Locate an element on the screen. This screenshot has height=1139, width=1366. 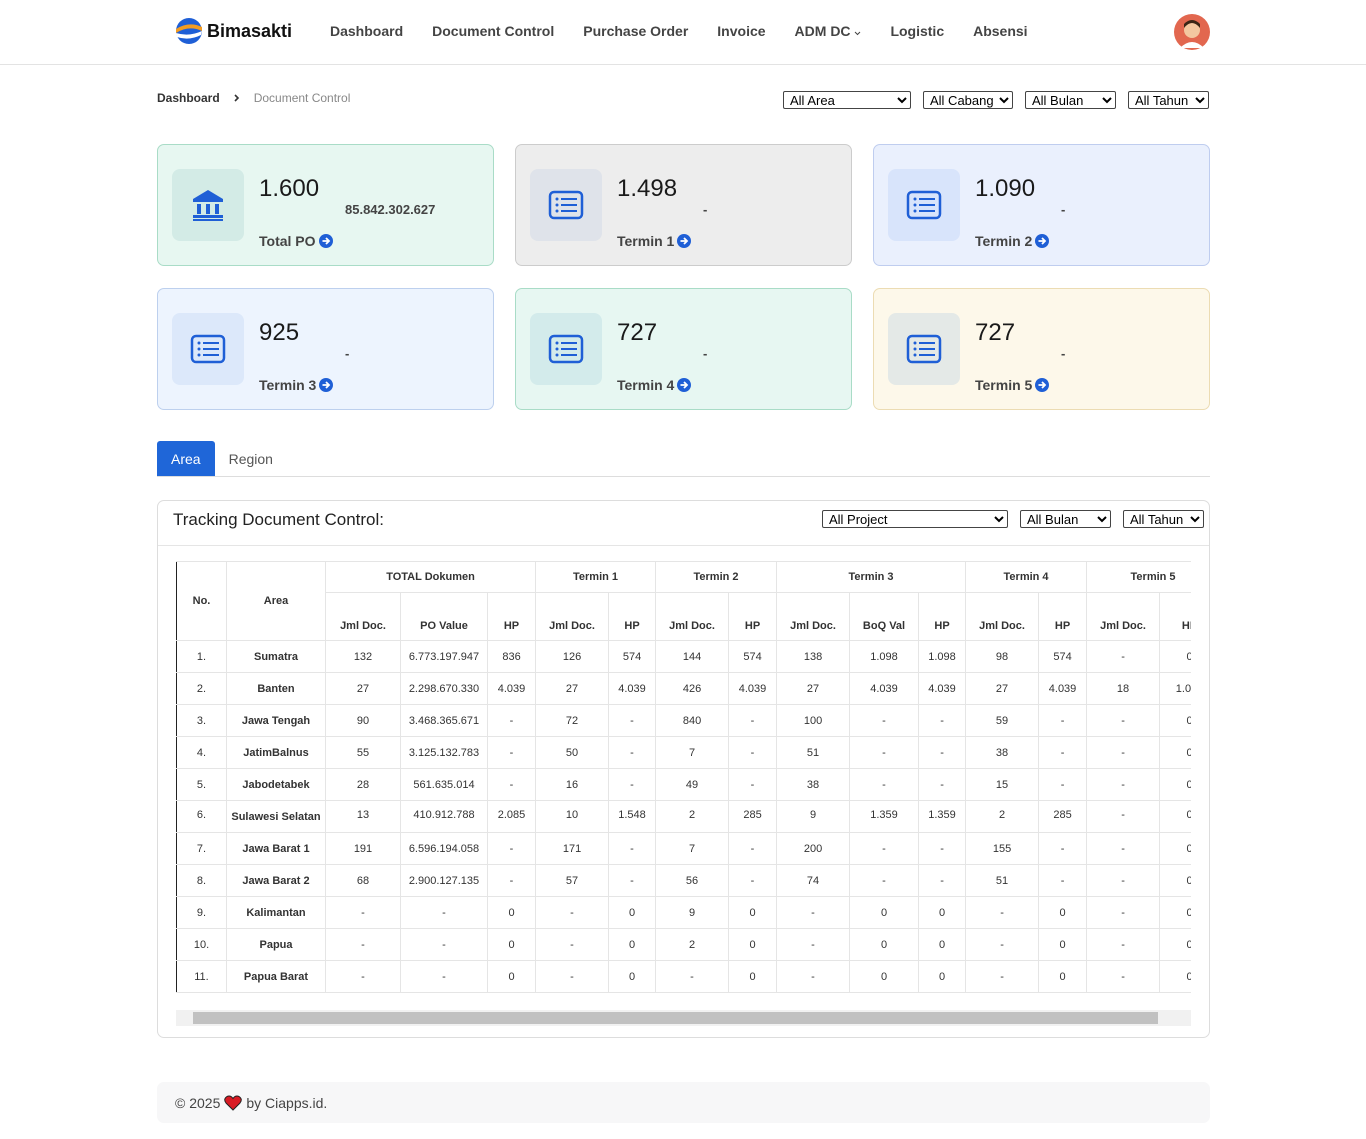
table-cell: 57 is located at coordinates (572, 880).